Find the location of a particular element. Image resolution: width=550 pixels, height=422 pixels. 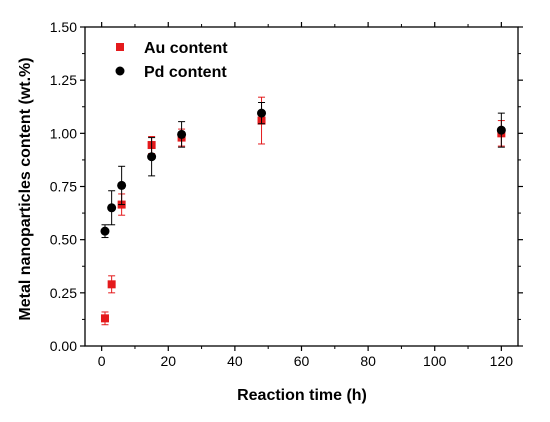

legend: Au content Pd content is located at coordinates (171, 60).